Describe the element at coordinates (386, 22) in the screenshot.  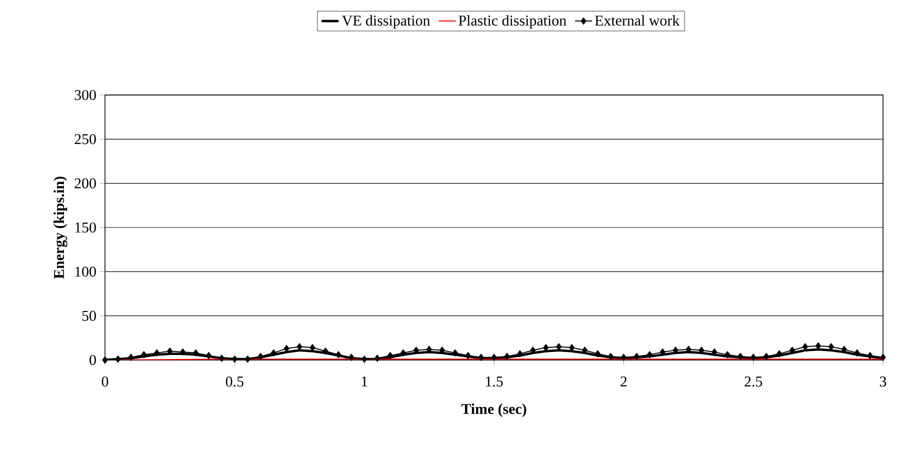
I see `legend-label: VE dissipation` at that location.